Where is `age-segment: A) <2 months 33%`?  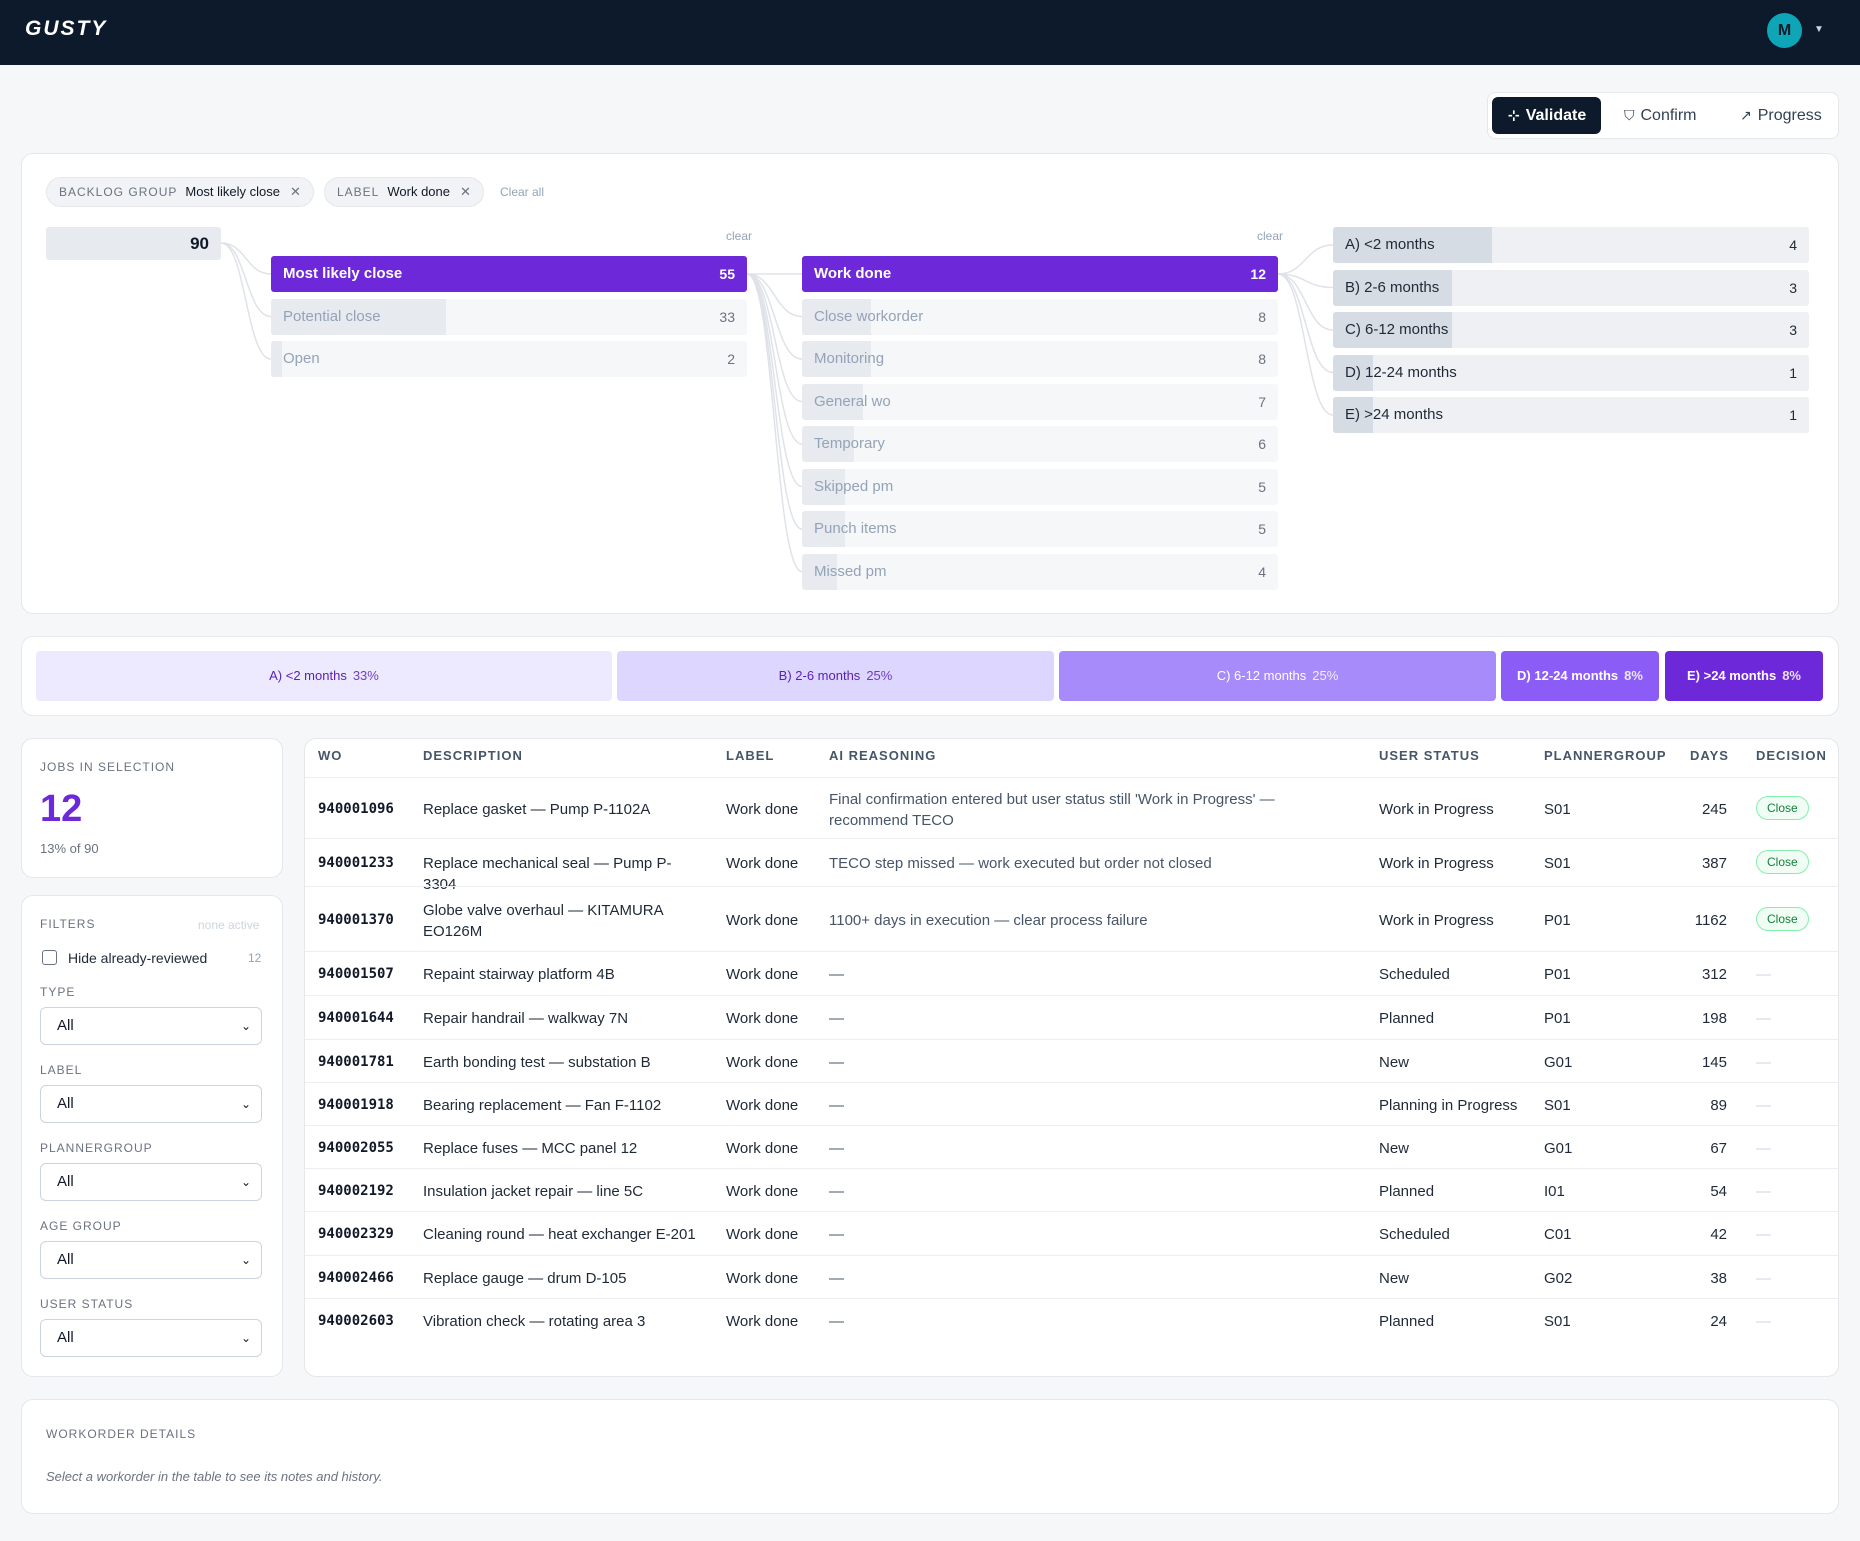 age-segment: A) <2 months 33% is located at coordinates (324, 676).